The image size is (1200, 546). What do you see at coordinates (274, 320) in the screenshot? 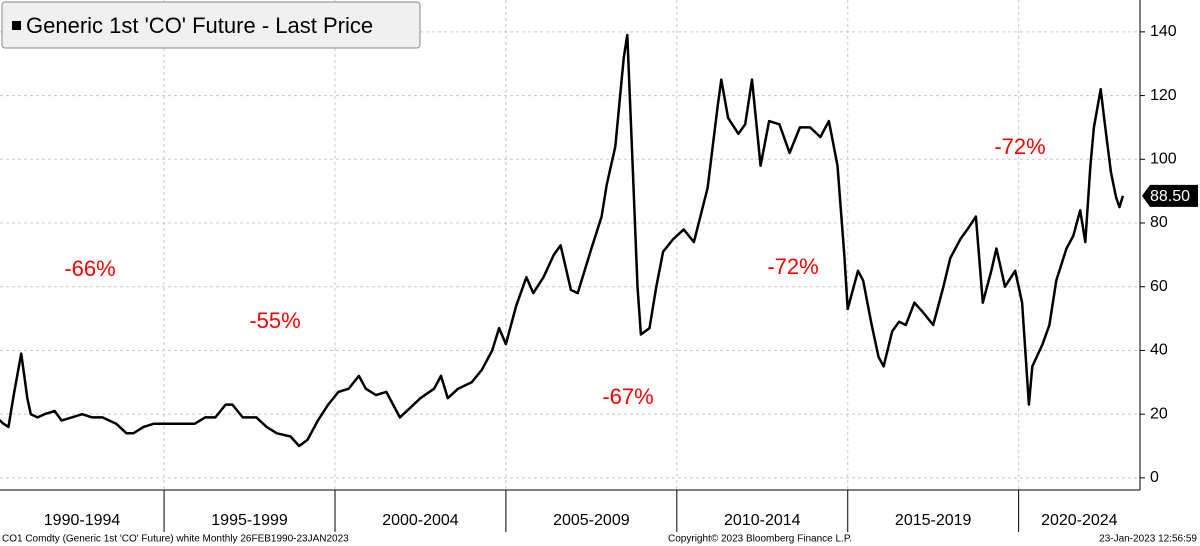
I see `annotation: -55%` at bounding box center [274, 320].